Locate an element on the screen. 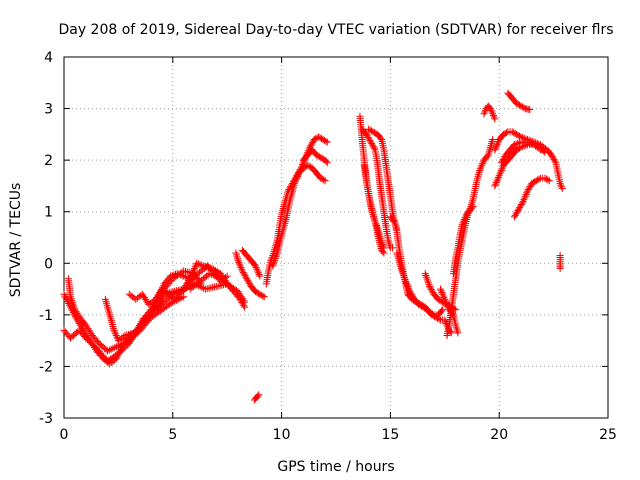 The image size is (640, 480). y-tick-label: -3 is located at coordinates (46, 419).